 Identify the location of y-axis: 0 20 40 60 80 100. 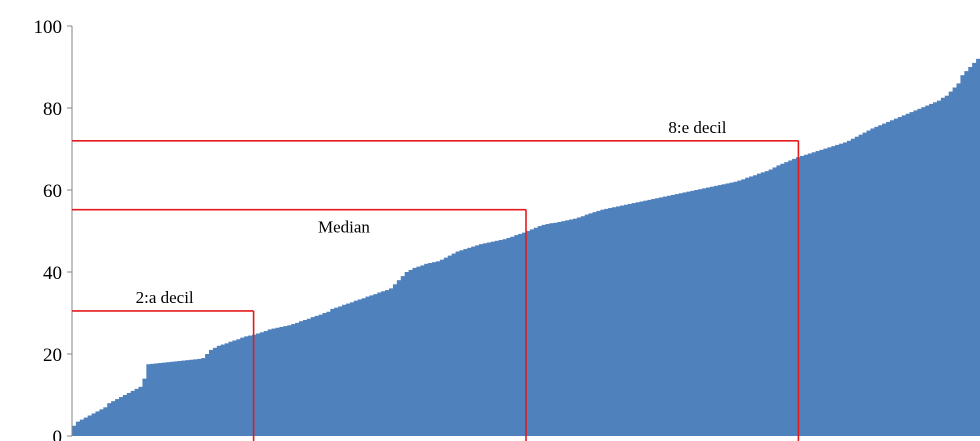
(53, 229).